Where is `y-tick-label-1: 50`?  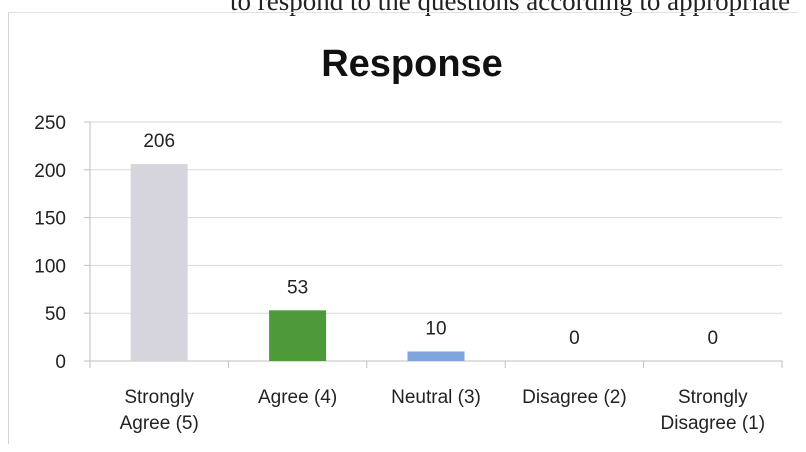 y-tick-label-1: 50 is located at coordinates (55, 314).